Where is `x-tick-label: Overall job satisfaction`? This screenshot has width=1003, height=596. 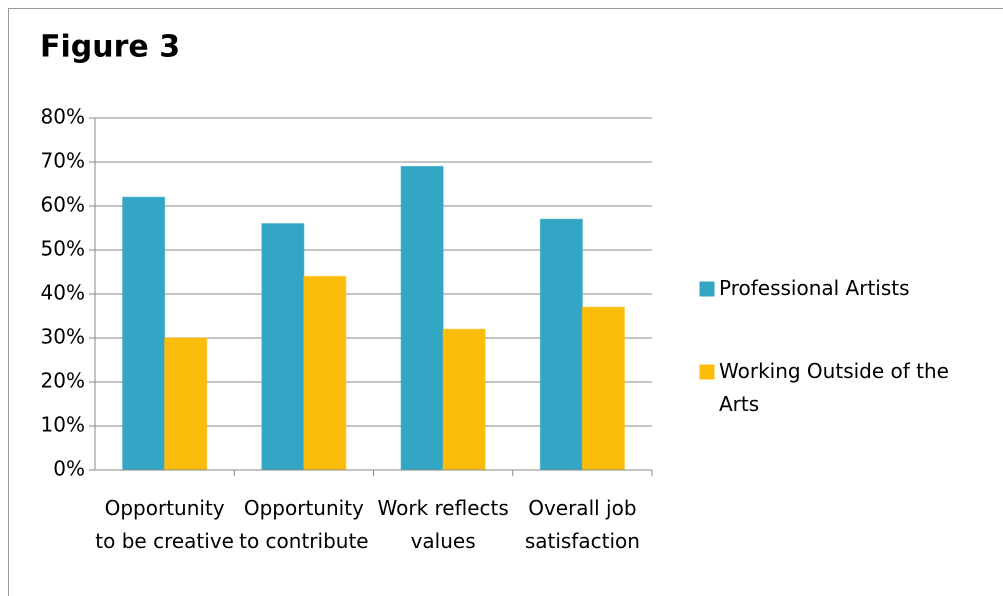 x-tick-label: Overall job satisfaction is located at coordinates (582, 524).